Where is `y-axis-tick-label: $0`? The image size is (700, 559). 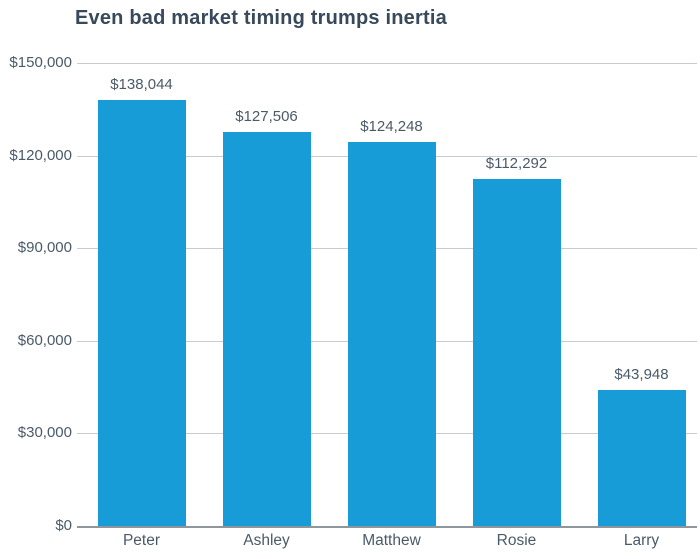 y-axis-tick-label: $0 is located at coordinates (63, 525).